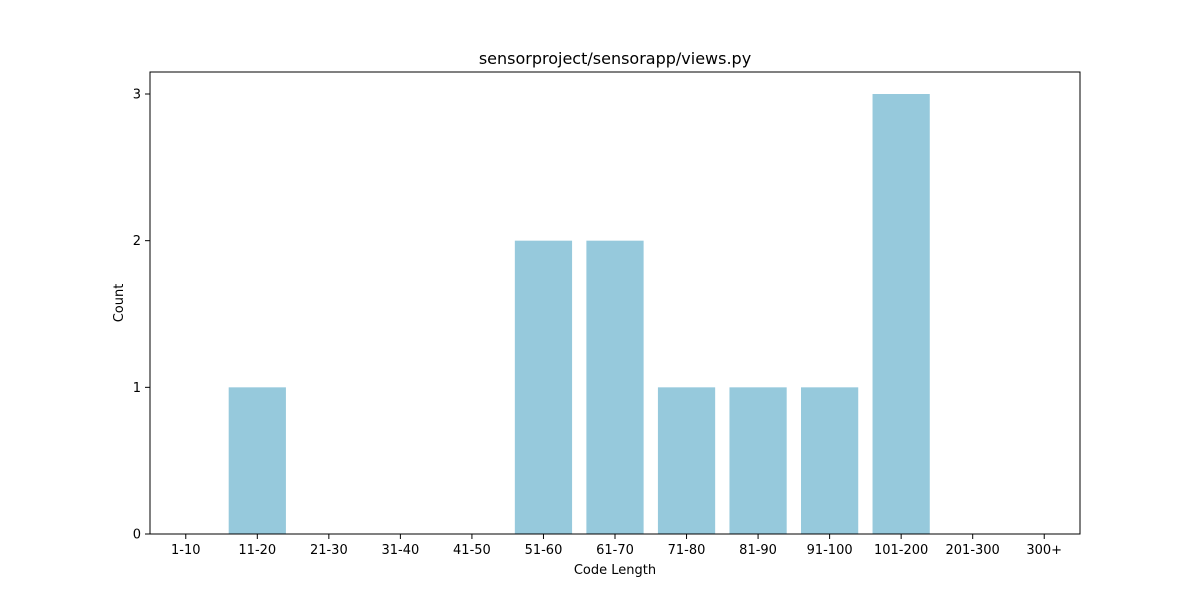 Image resolution: width=1200 pixels, height=600 pixels. What do you see at coordinates (615, 58) in the screenshot?
I see `chart-title: sensorproject/sensorapp/views.py` at bounding box center [615, 58].